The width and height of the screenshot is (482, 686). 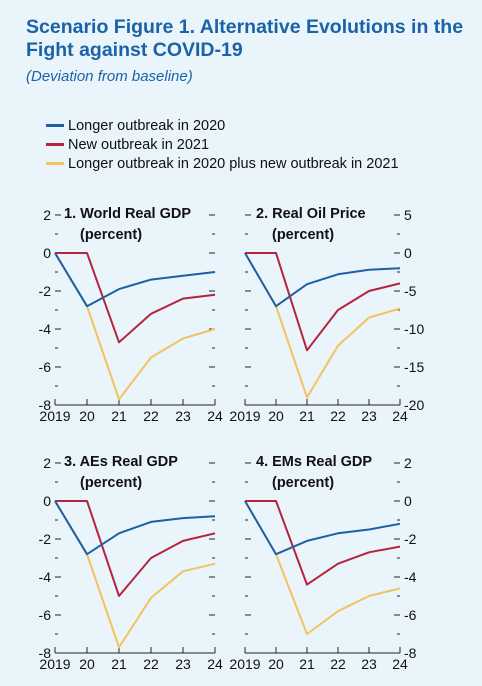 What do you see at coordinates (414, 405) in the screenshot?
I see `y-tick-label: -20` at bounding box center [414, 405].